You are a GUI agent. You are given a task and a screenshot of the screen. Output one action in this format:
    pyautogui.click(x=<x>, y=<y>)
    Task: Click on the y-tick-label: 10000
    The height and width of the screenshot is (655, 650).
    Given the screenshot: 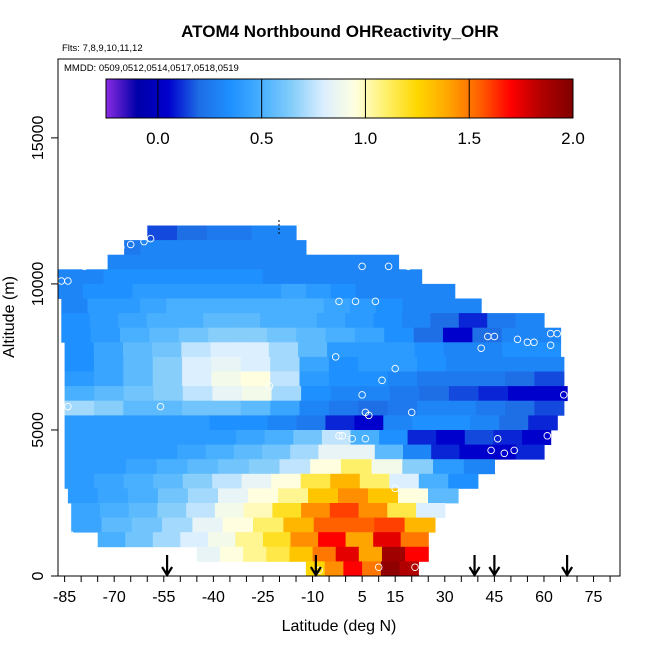 What is the action you would take?
    pyautogui.click(x=38, y=284)
    